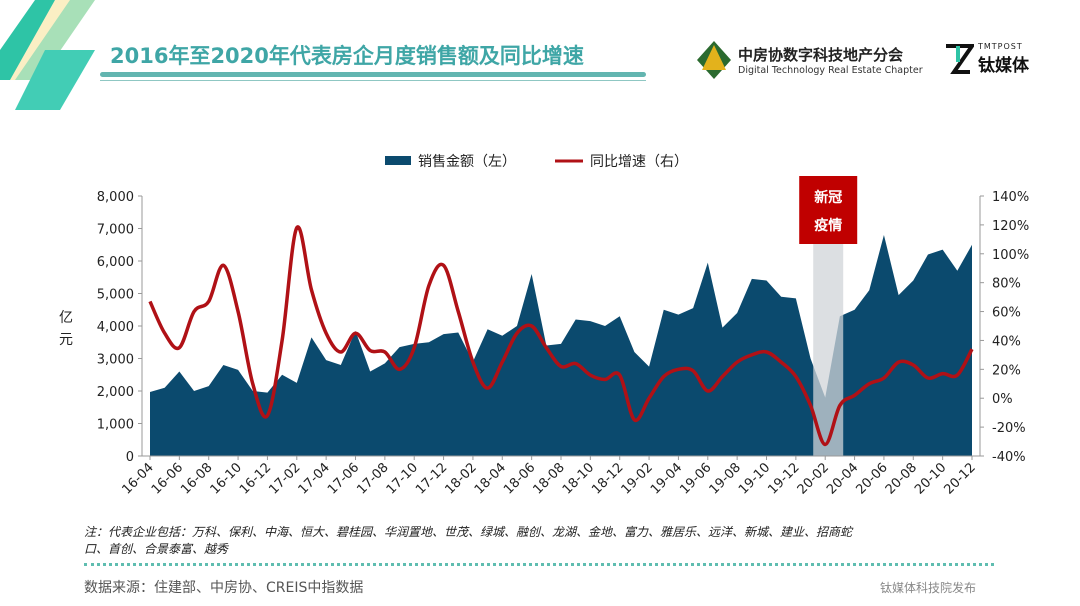 Image resolution: width=1080 pixels, height=606 pixels. What do you see at coordinates (1009, 428) in the screenshot?
I see `right-tick-label: -20%` at bounding box center [1009, 428].